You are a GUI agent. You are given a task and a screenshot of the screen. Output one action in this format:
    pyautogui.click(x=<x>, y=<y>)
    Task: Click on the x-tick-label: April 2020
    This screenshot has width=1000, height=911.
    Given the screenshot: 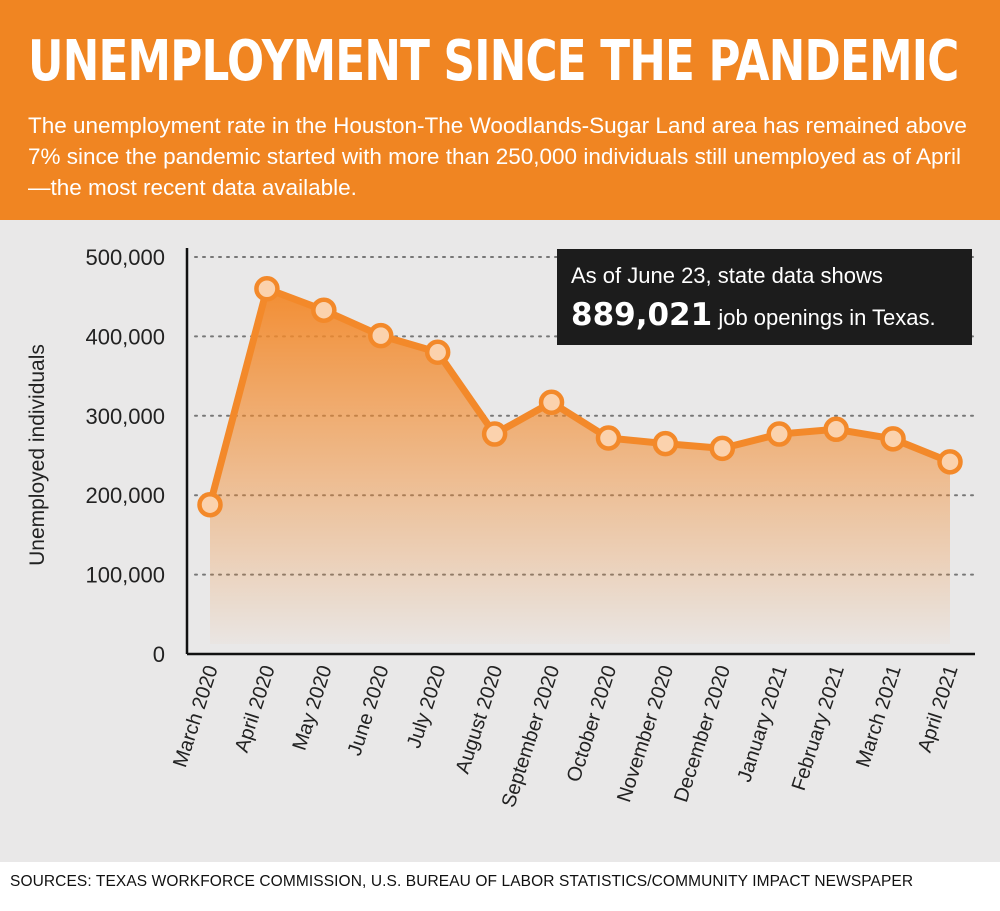 What is the action you would take?
    pyautogui.click(x=255, y=709)
    